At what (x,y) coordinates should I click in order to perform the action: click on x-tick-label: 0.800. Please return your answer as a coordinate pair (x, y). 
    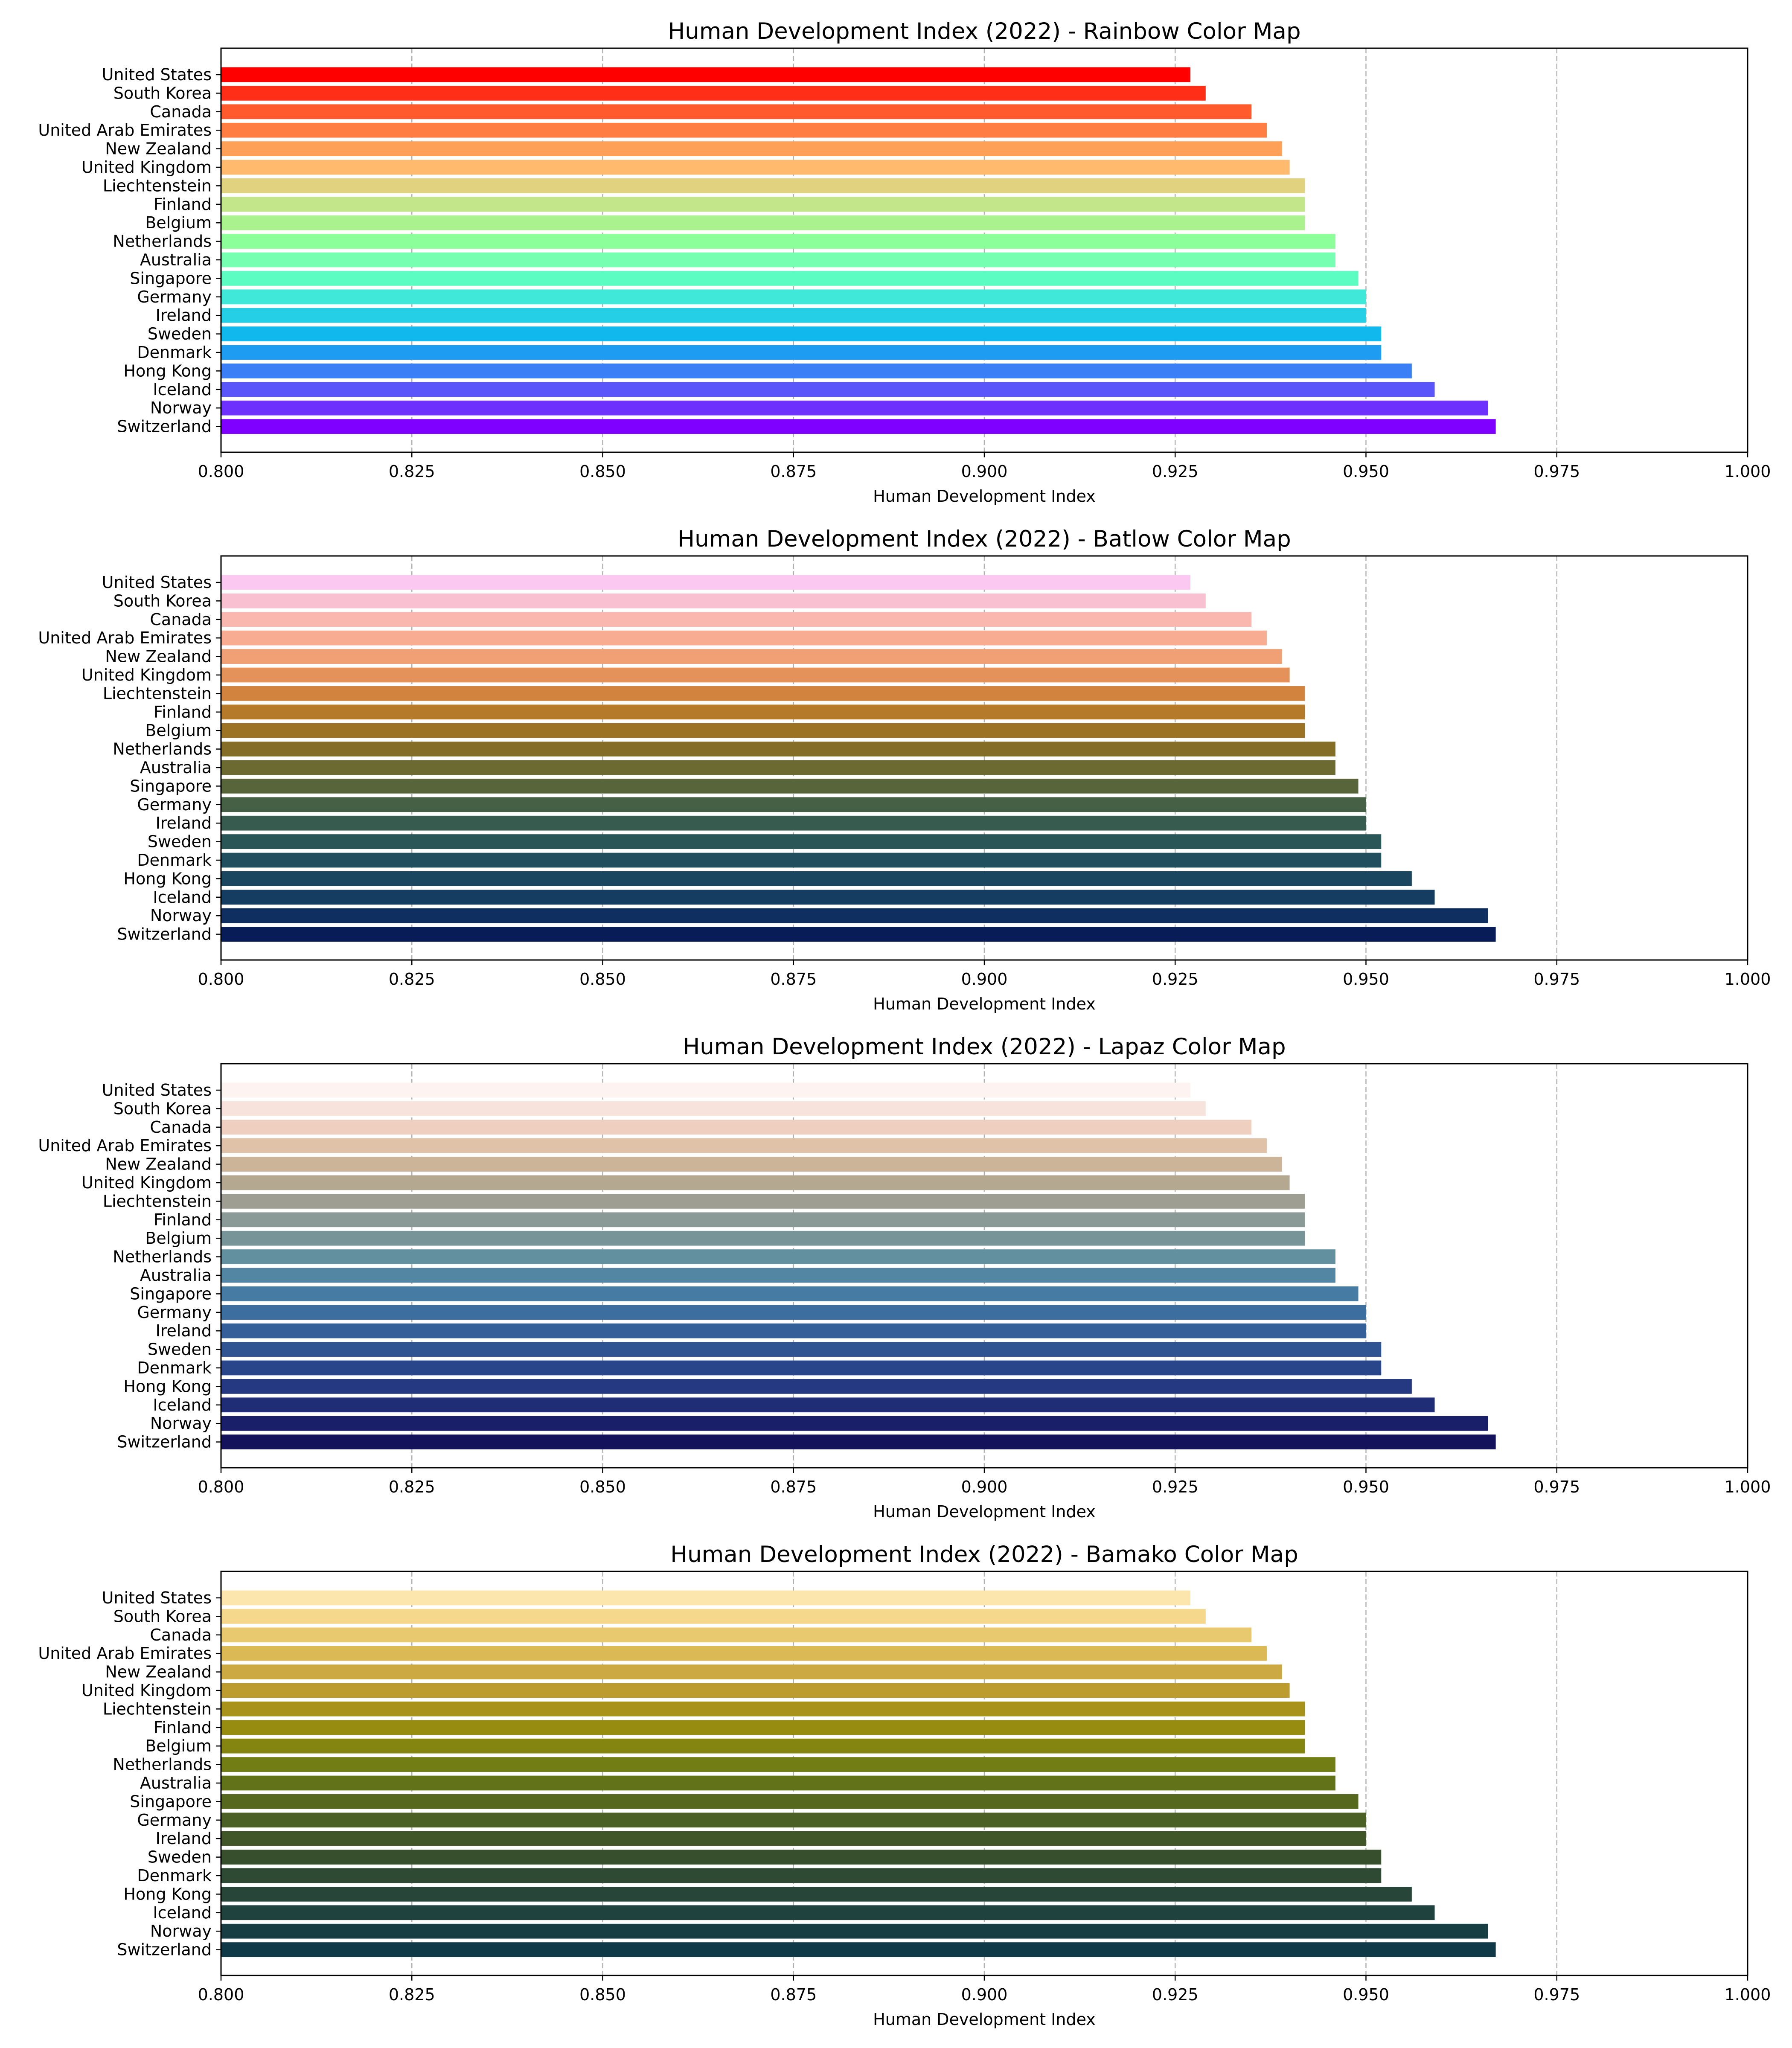
    Looking at the image, I should click on (221, 1995).